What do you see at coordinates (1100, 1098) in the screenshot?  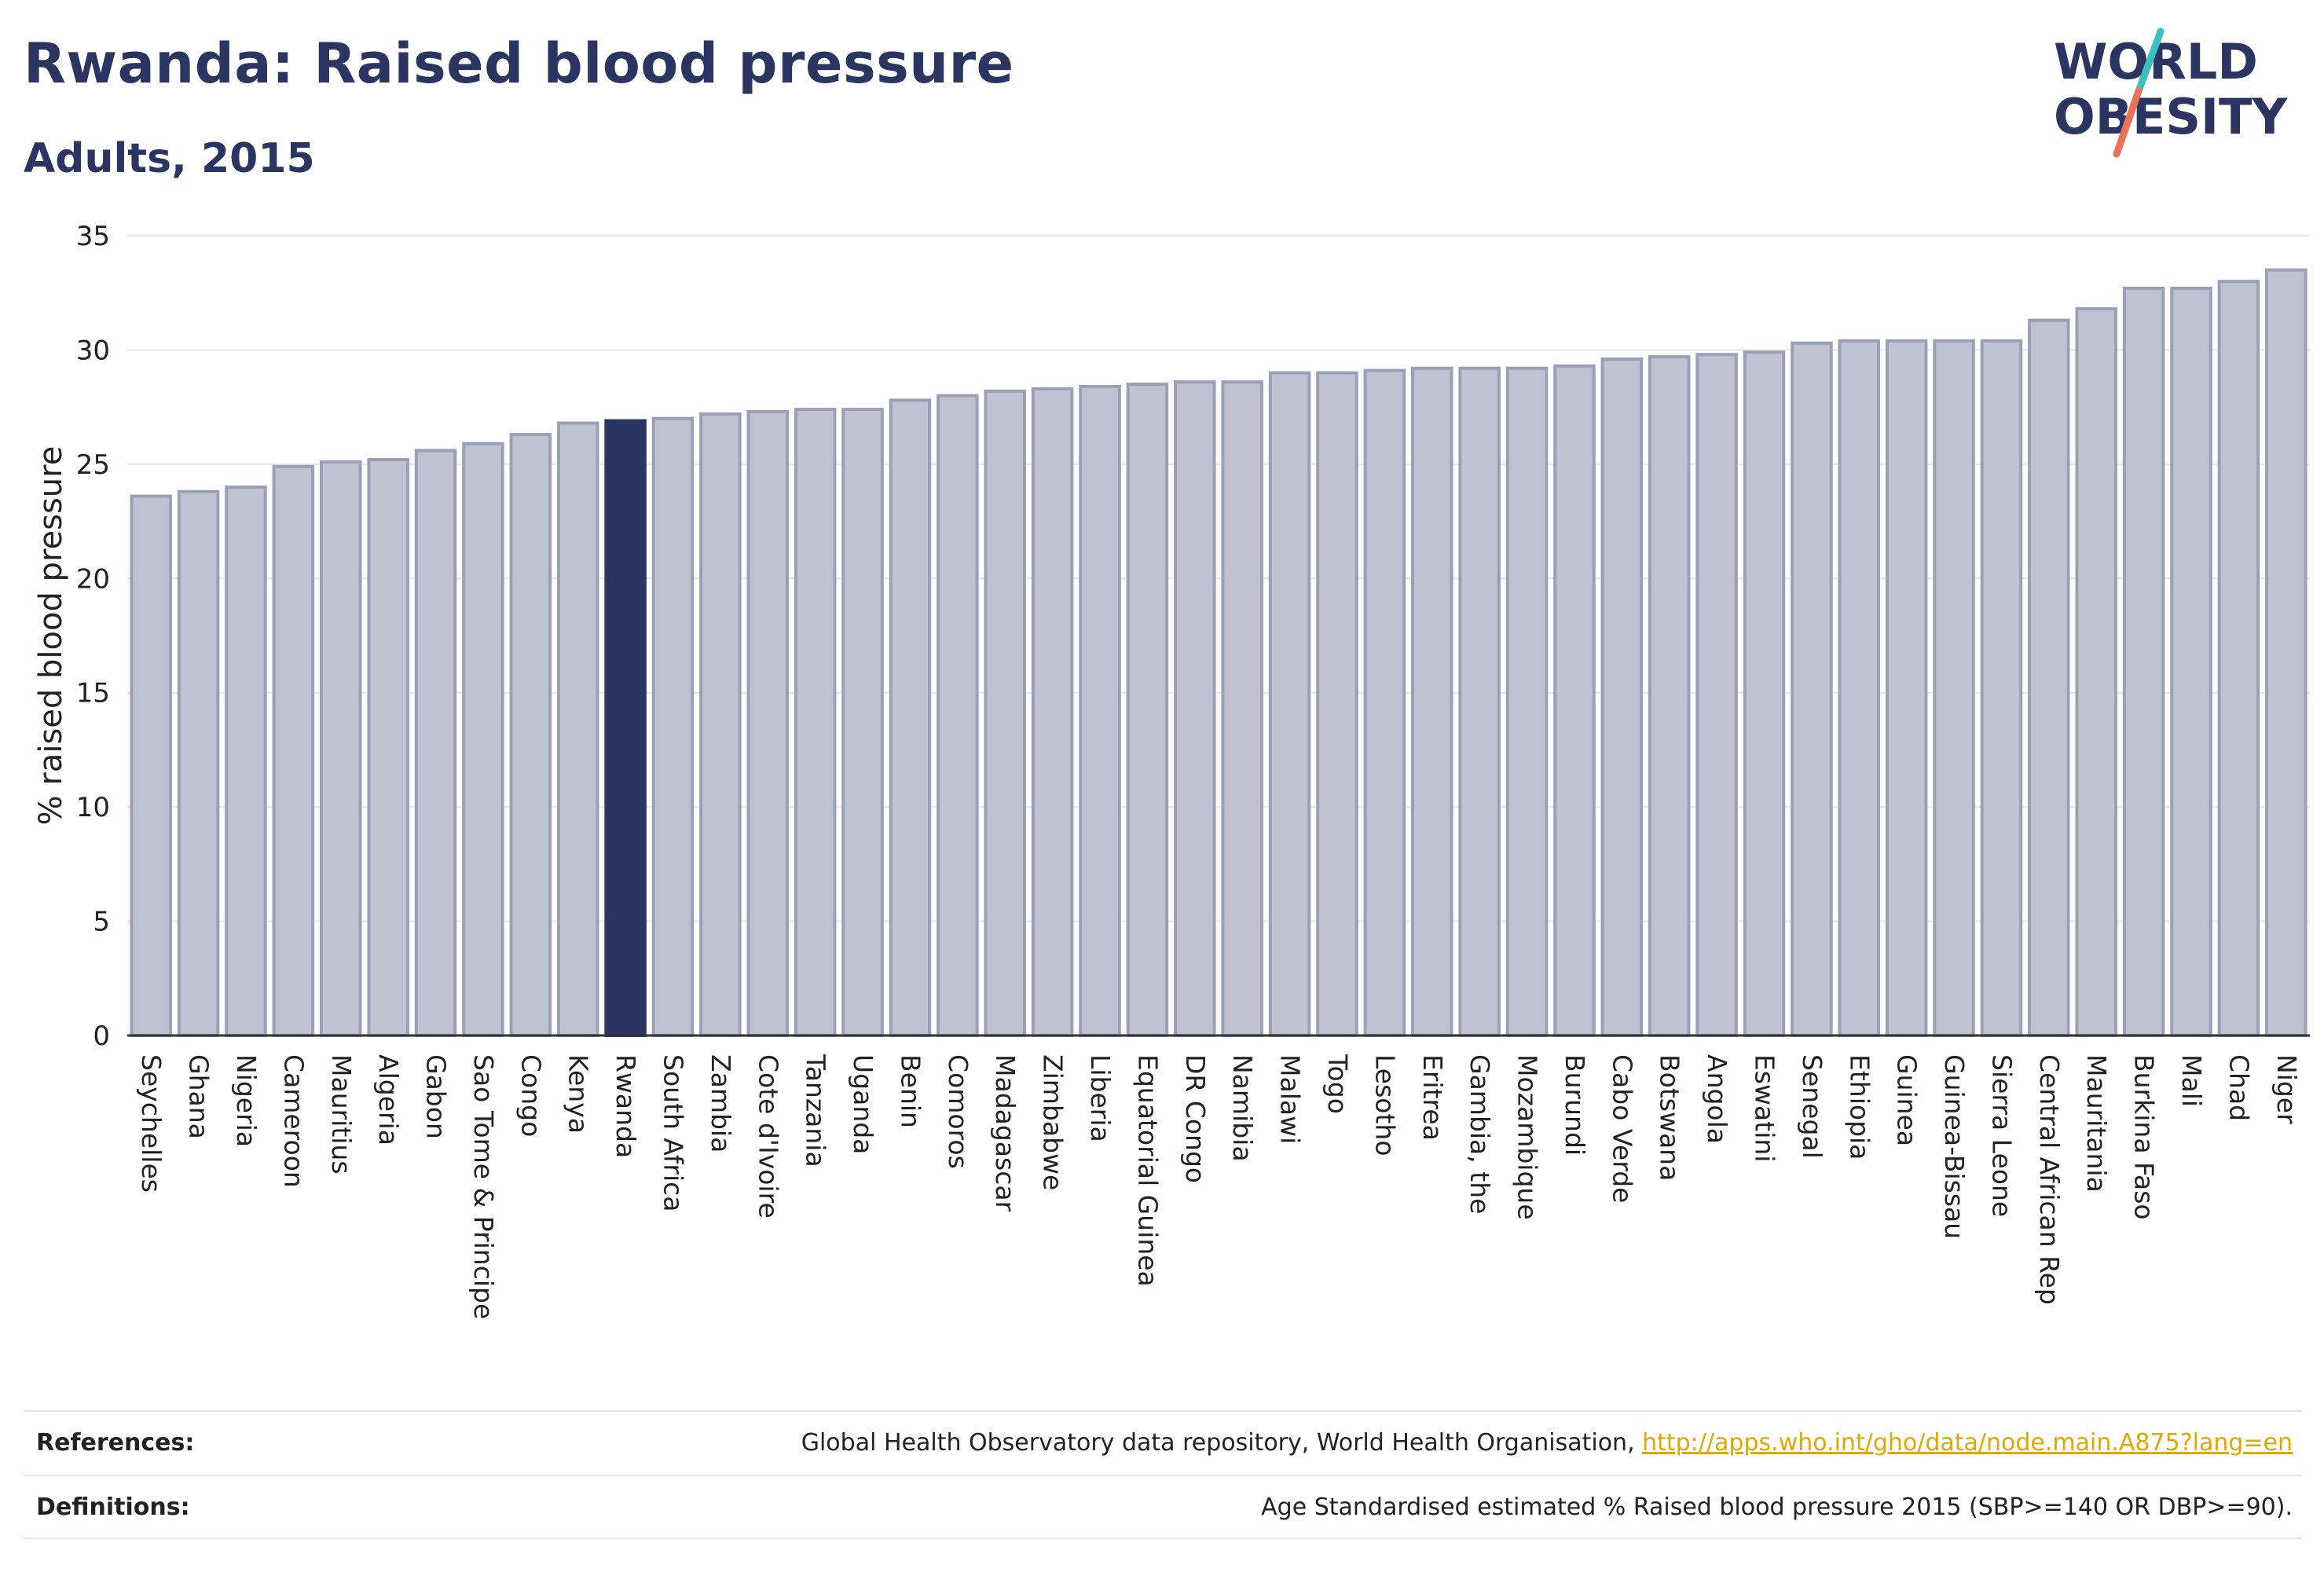 I see `x-tick-label: Liberia` at bounding box center [1100, 1098].